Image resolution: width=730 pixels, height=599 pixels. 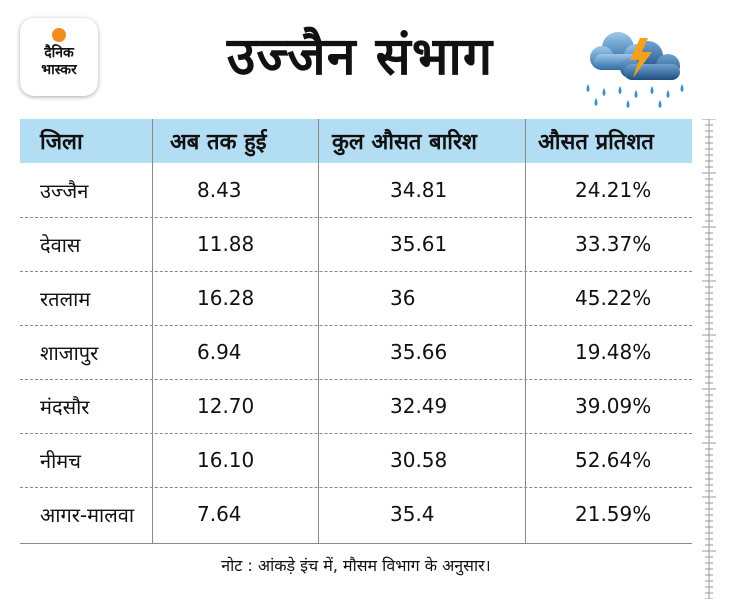 I want to click on cell-district: उज्जैन, so click(x=64, y=190).